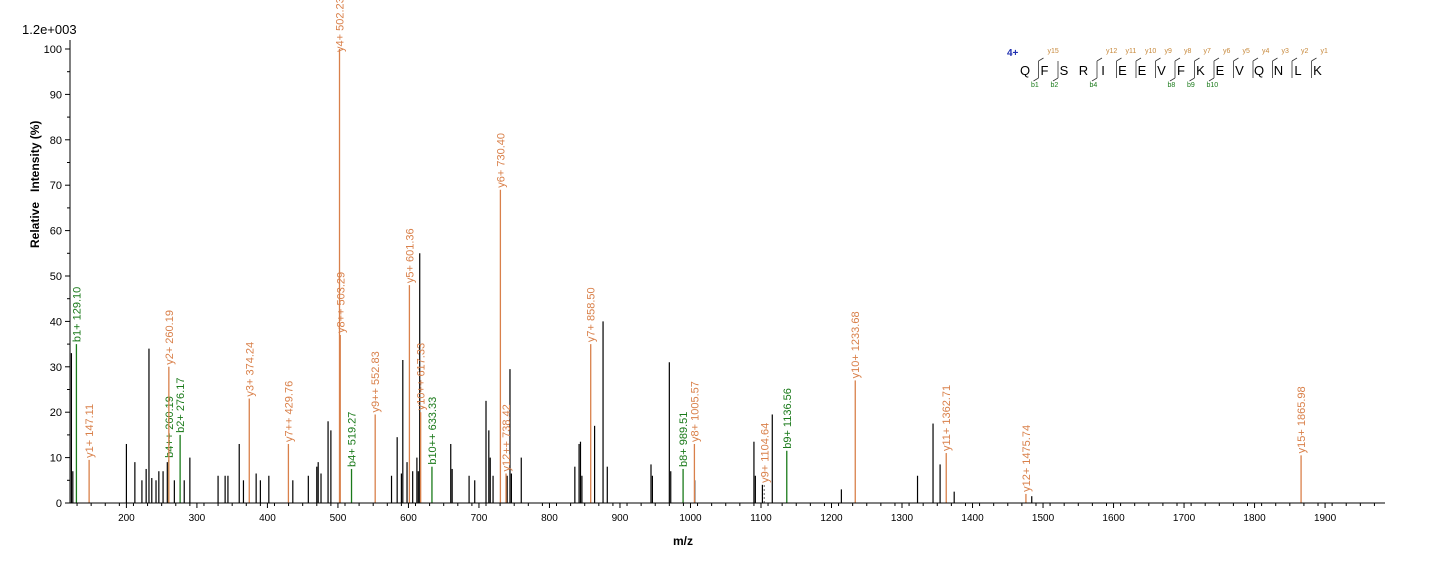 This screenshot has height=562, width=1436. What do you see at coordinates (972, 518) in the screenshot?
I see `x-tick-label: 1400` at bounding box center [972, 518].